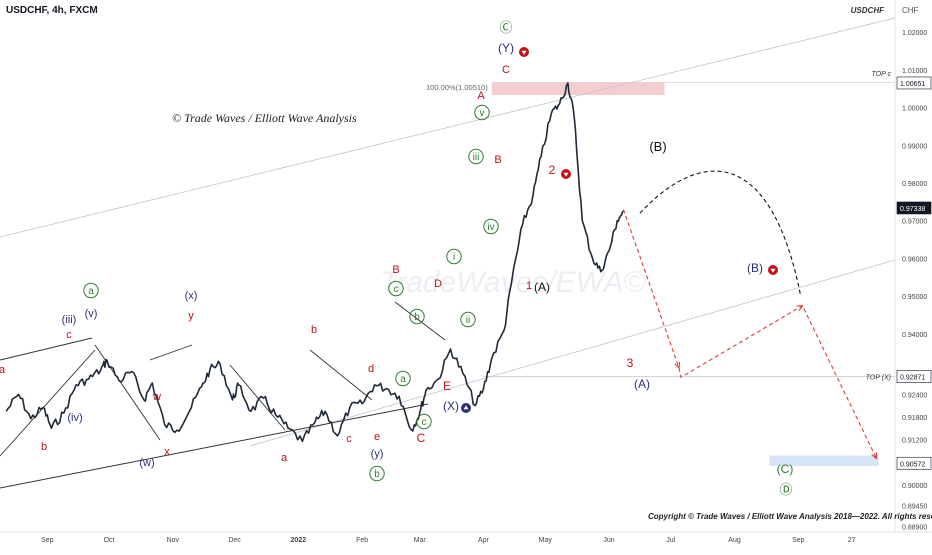 The image size is (932, 555). Describe the element at coordinates (642, 384) in the screenshot. I see `wave-label-16: (A)` at that location.